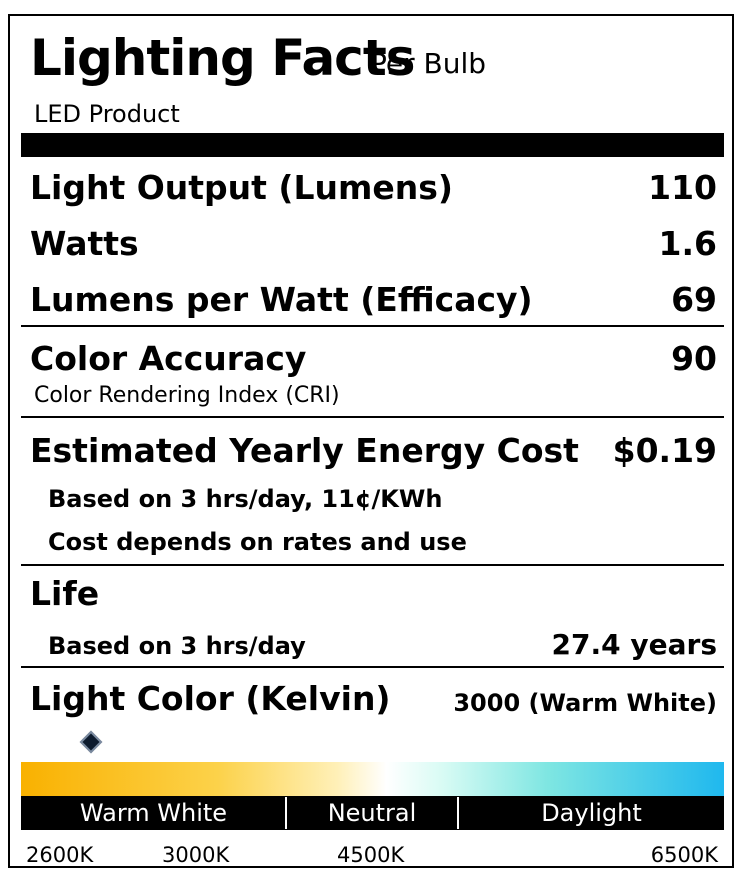 This screenshot has height=876, width=744. What do you see at coordinates (60, 855) in the screenshot?
I see `tick-2600k: 2600K` at bounding box center [60, 855].